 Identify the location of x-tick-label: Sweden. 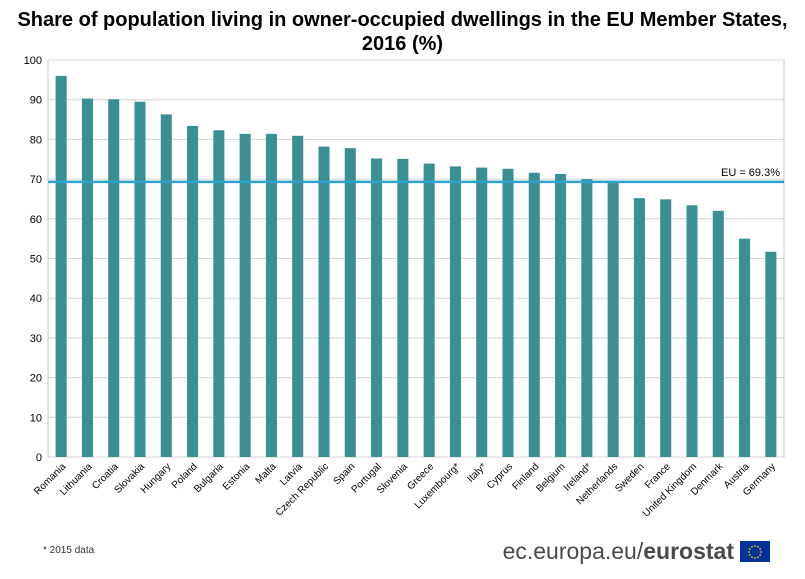
(629, 477).